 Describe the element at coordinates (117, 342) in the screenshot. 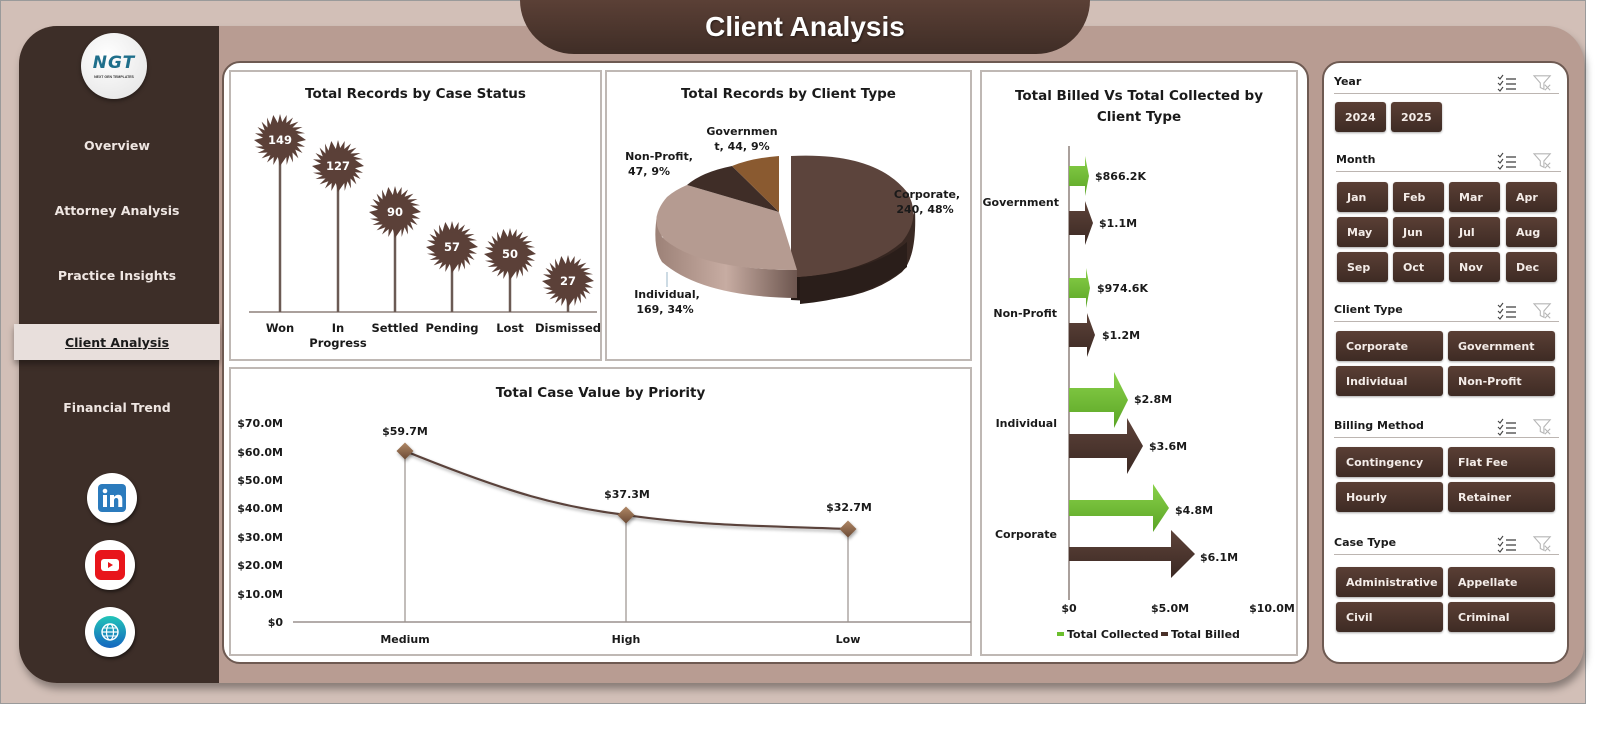

I see `sidebar-item-client-analysis: Client Analysis` at that location.